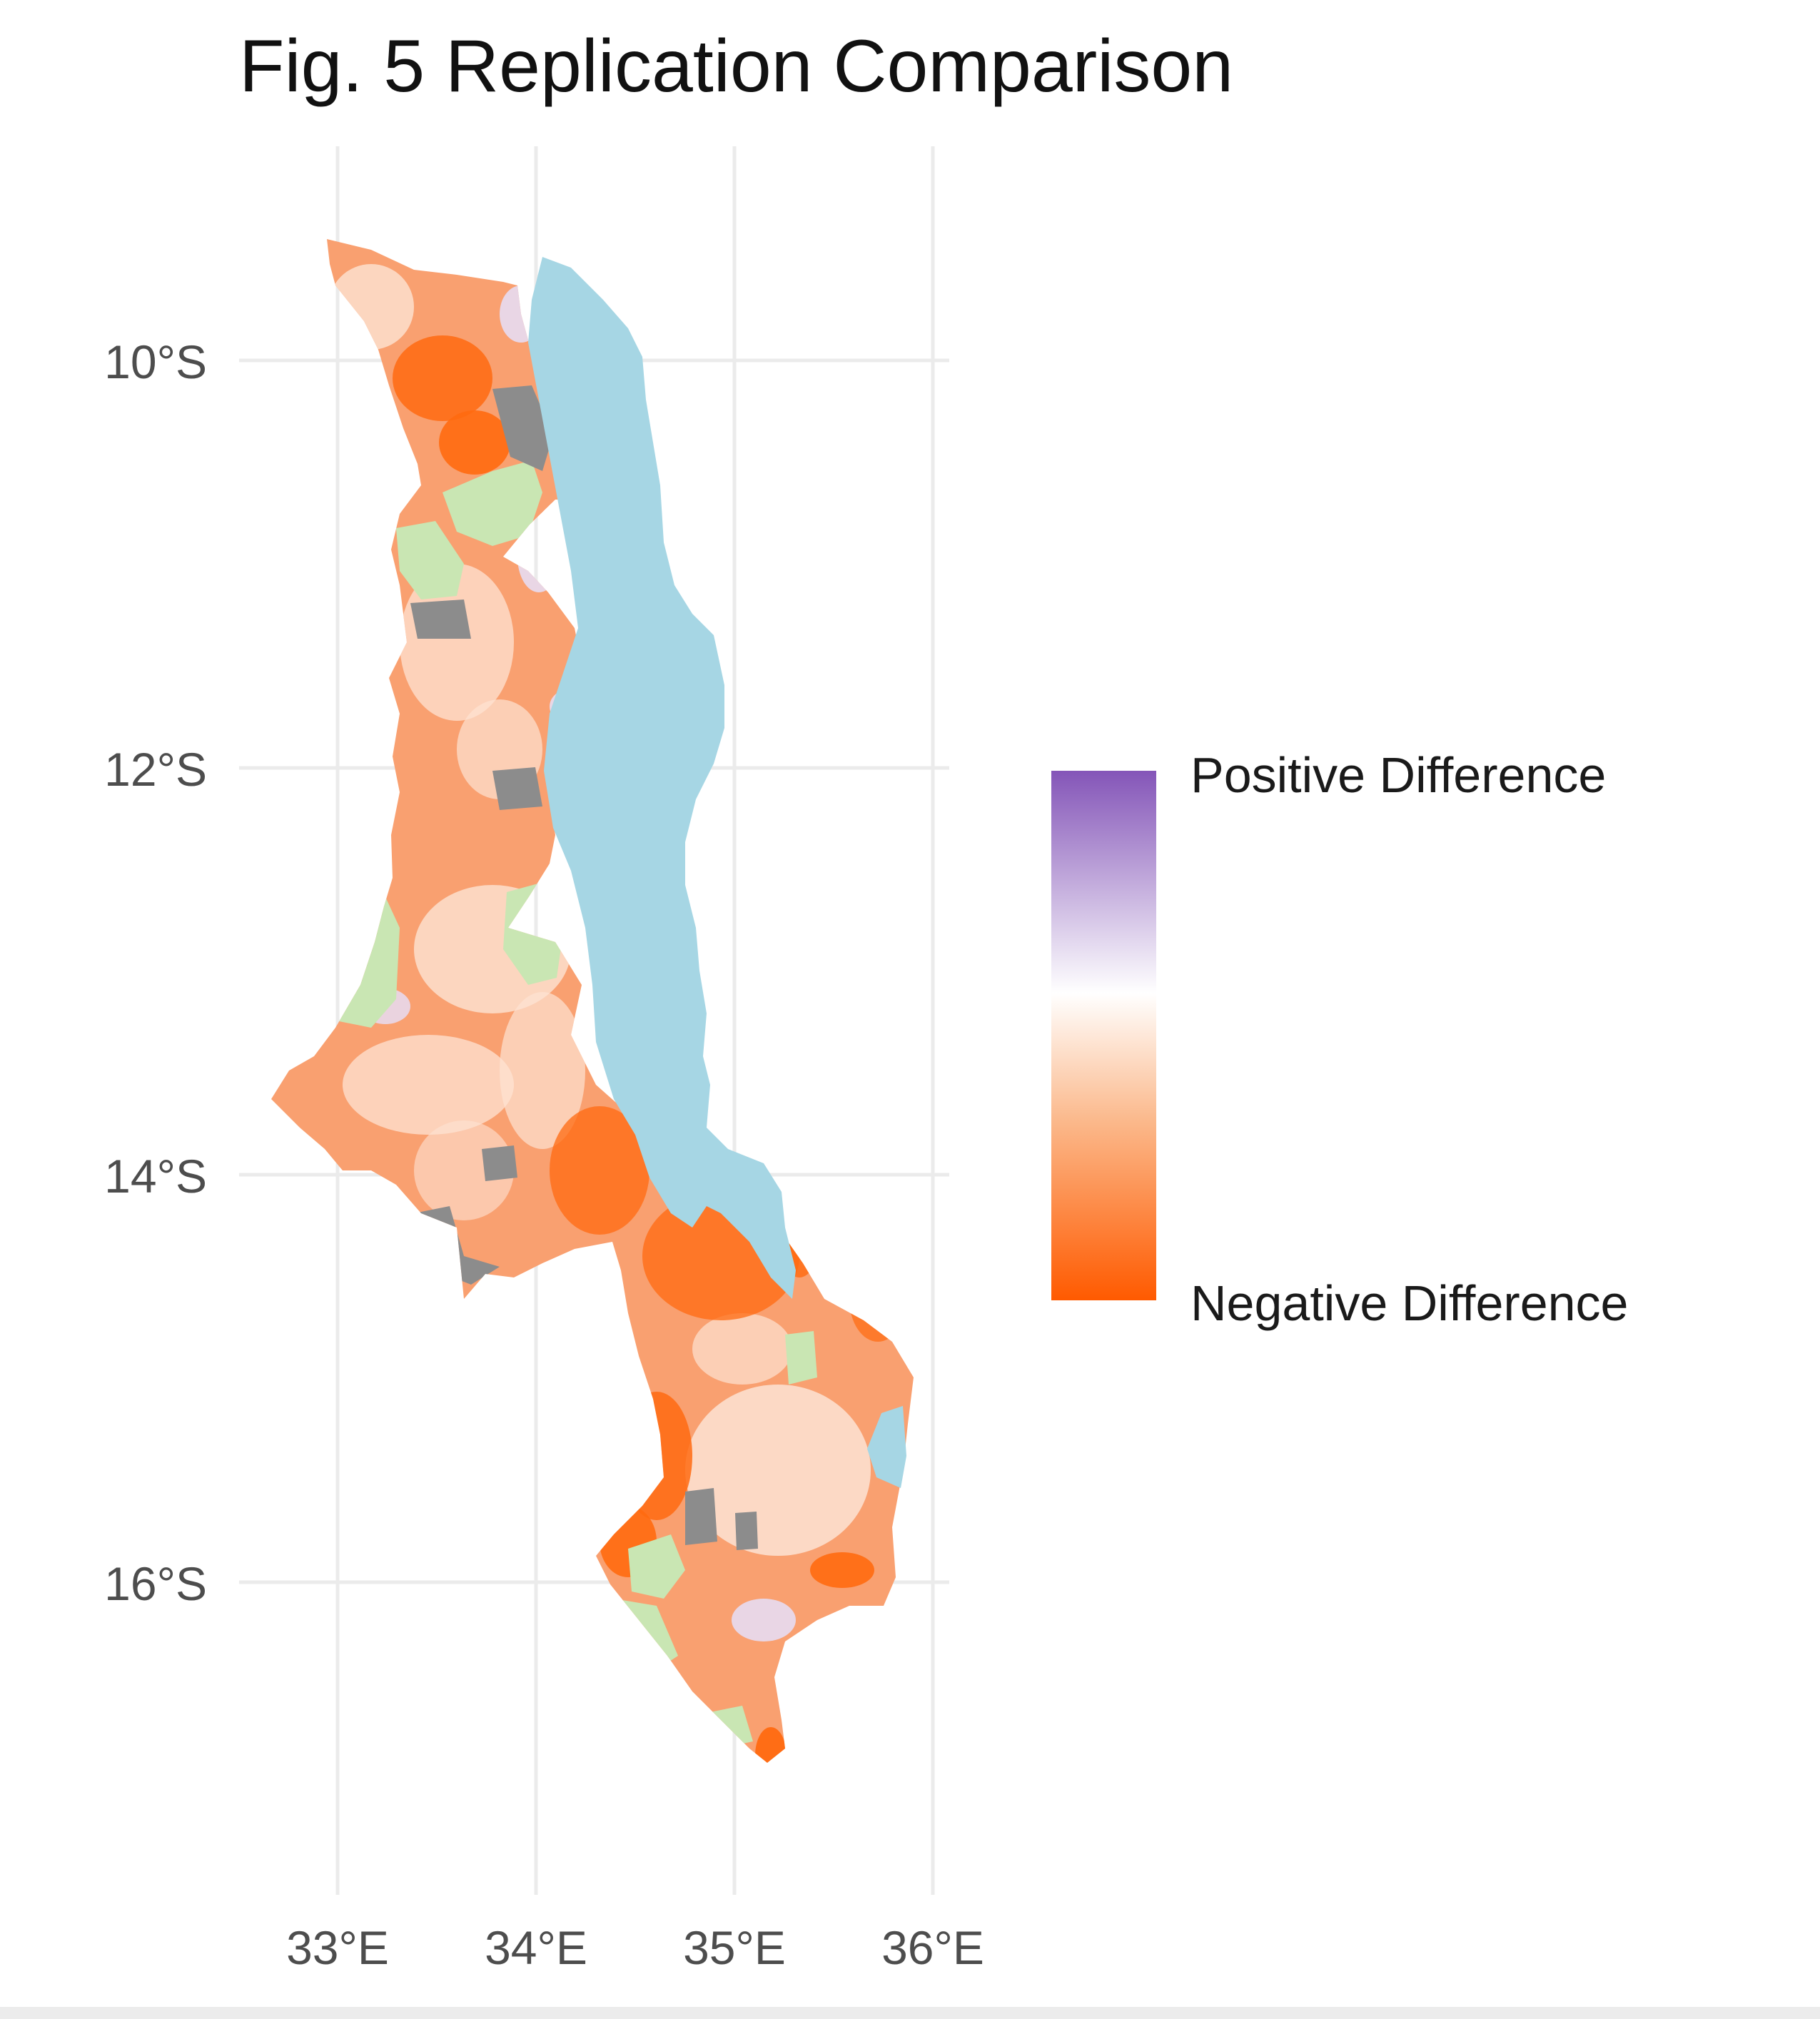 This screenshot has height=2019, width=1820. I want to click on lon-tick-35e: 35°E, so click(734, 1947).